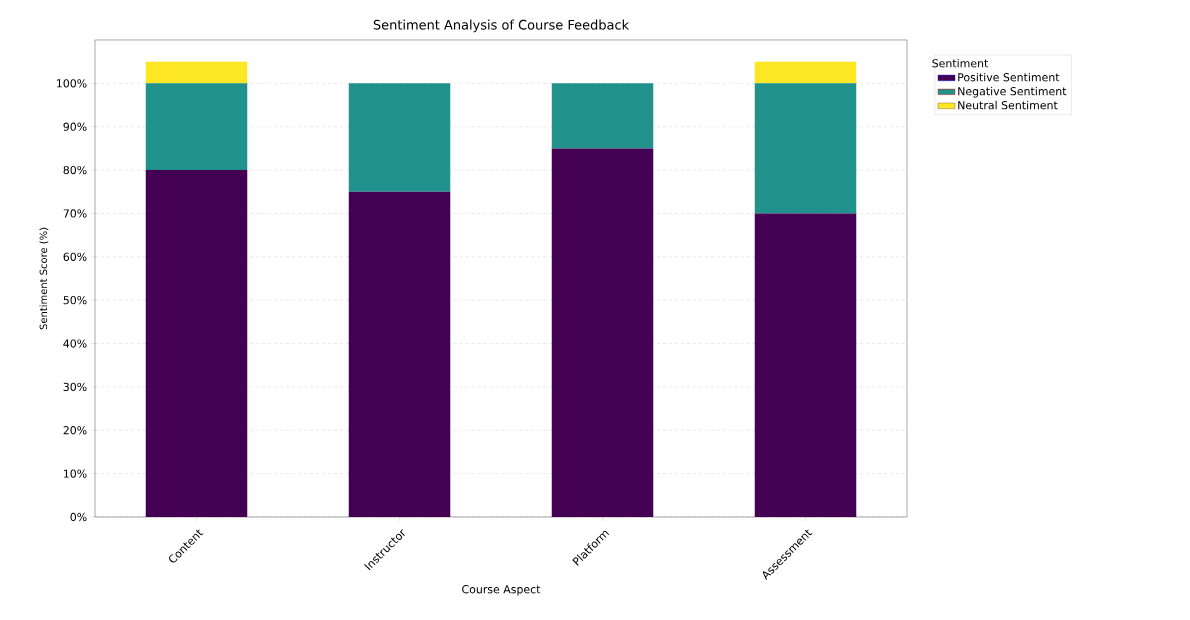 This screenshot has height=620, width=1190. I want to click on legend-label: Negative Sentiment, so click(1012, 92).